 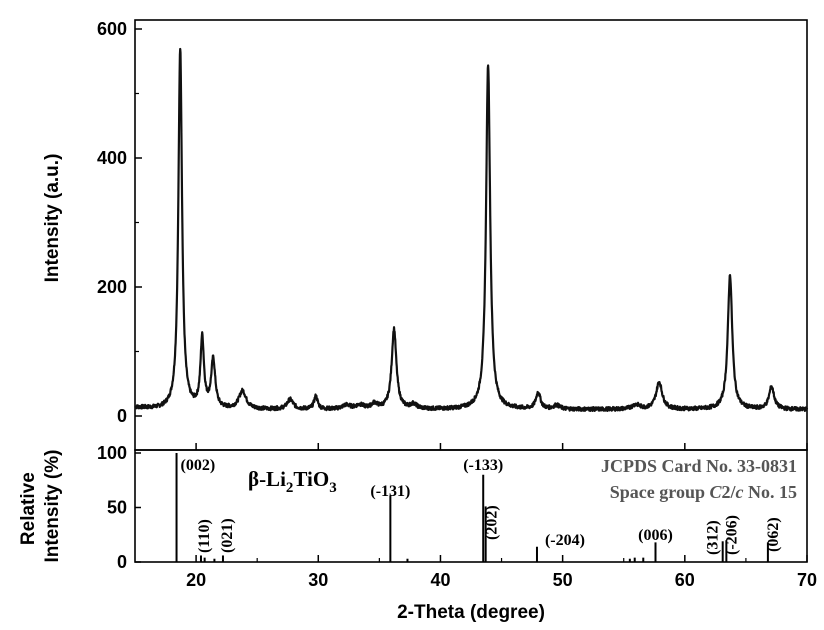 I want to click on top-y-tick-label: 200, so click(x=112, y=287).